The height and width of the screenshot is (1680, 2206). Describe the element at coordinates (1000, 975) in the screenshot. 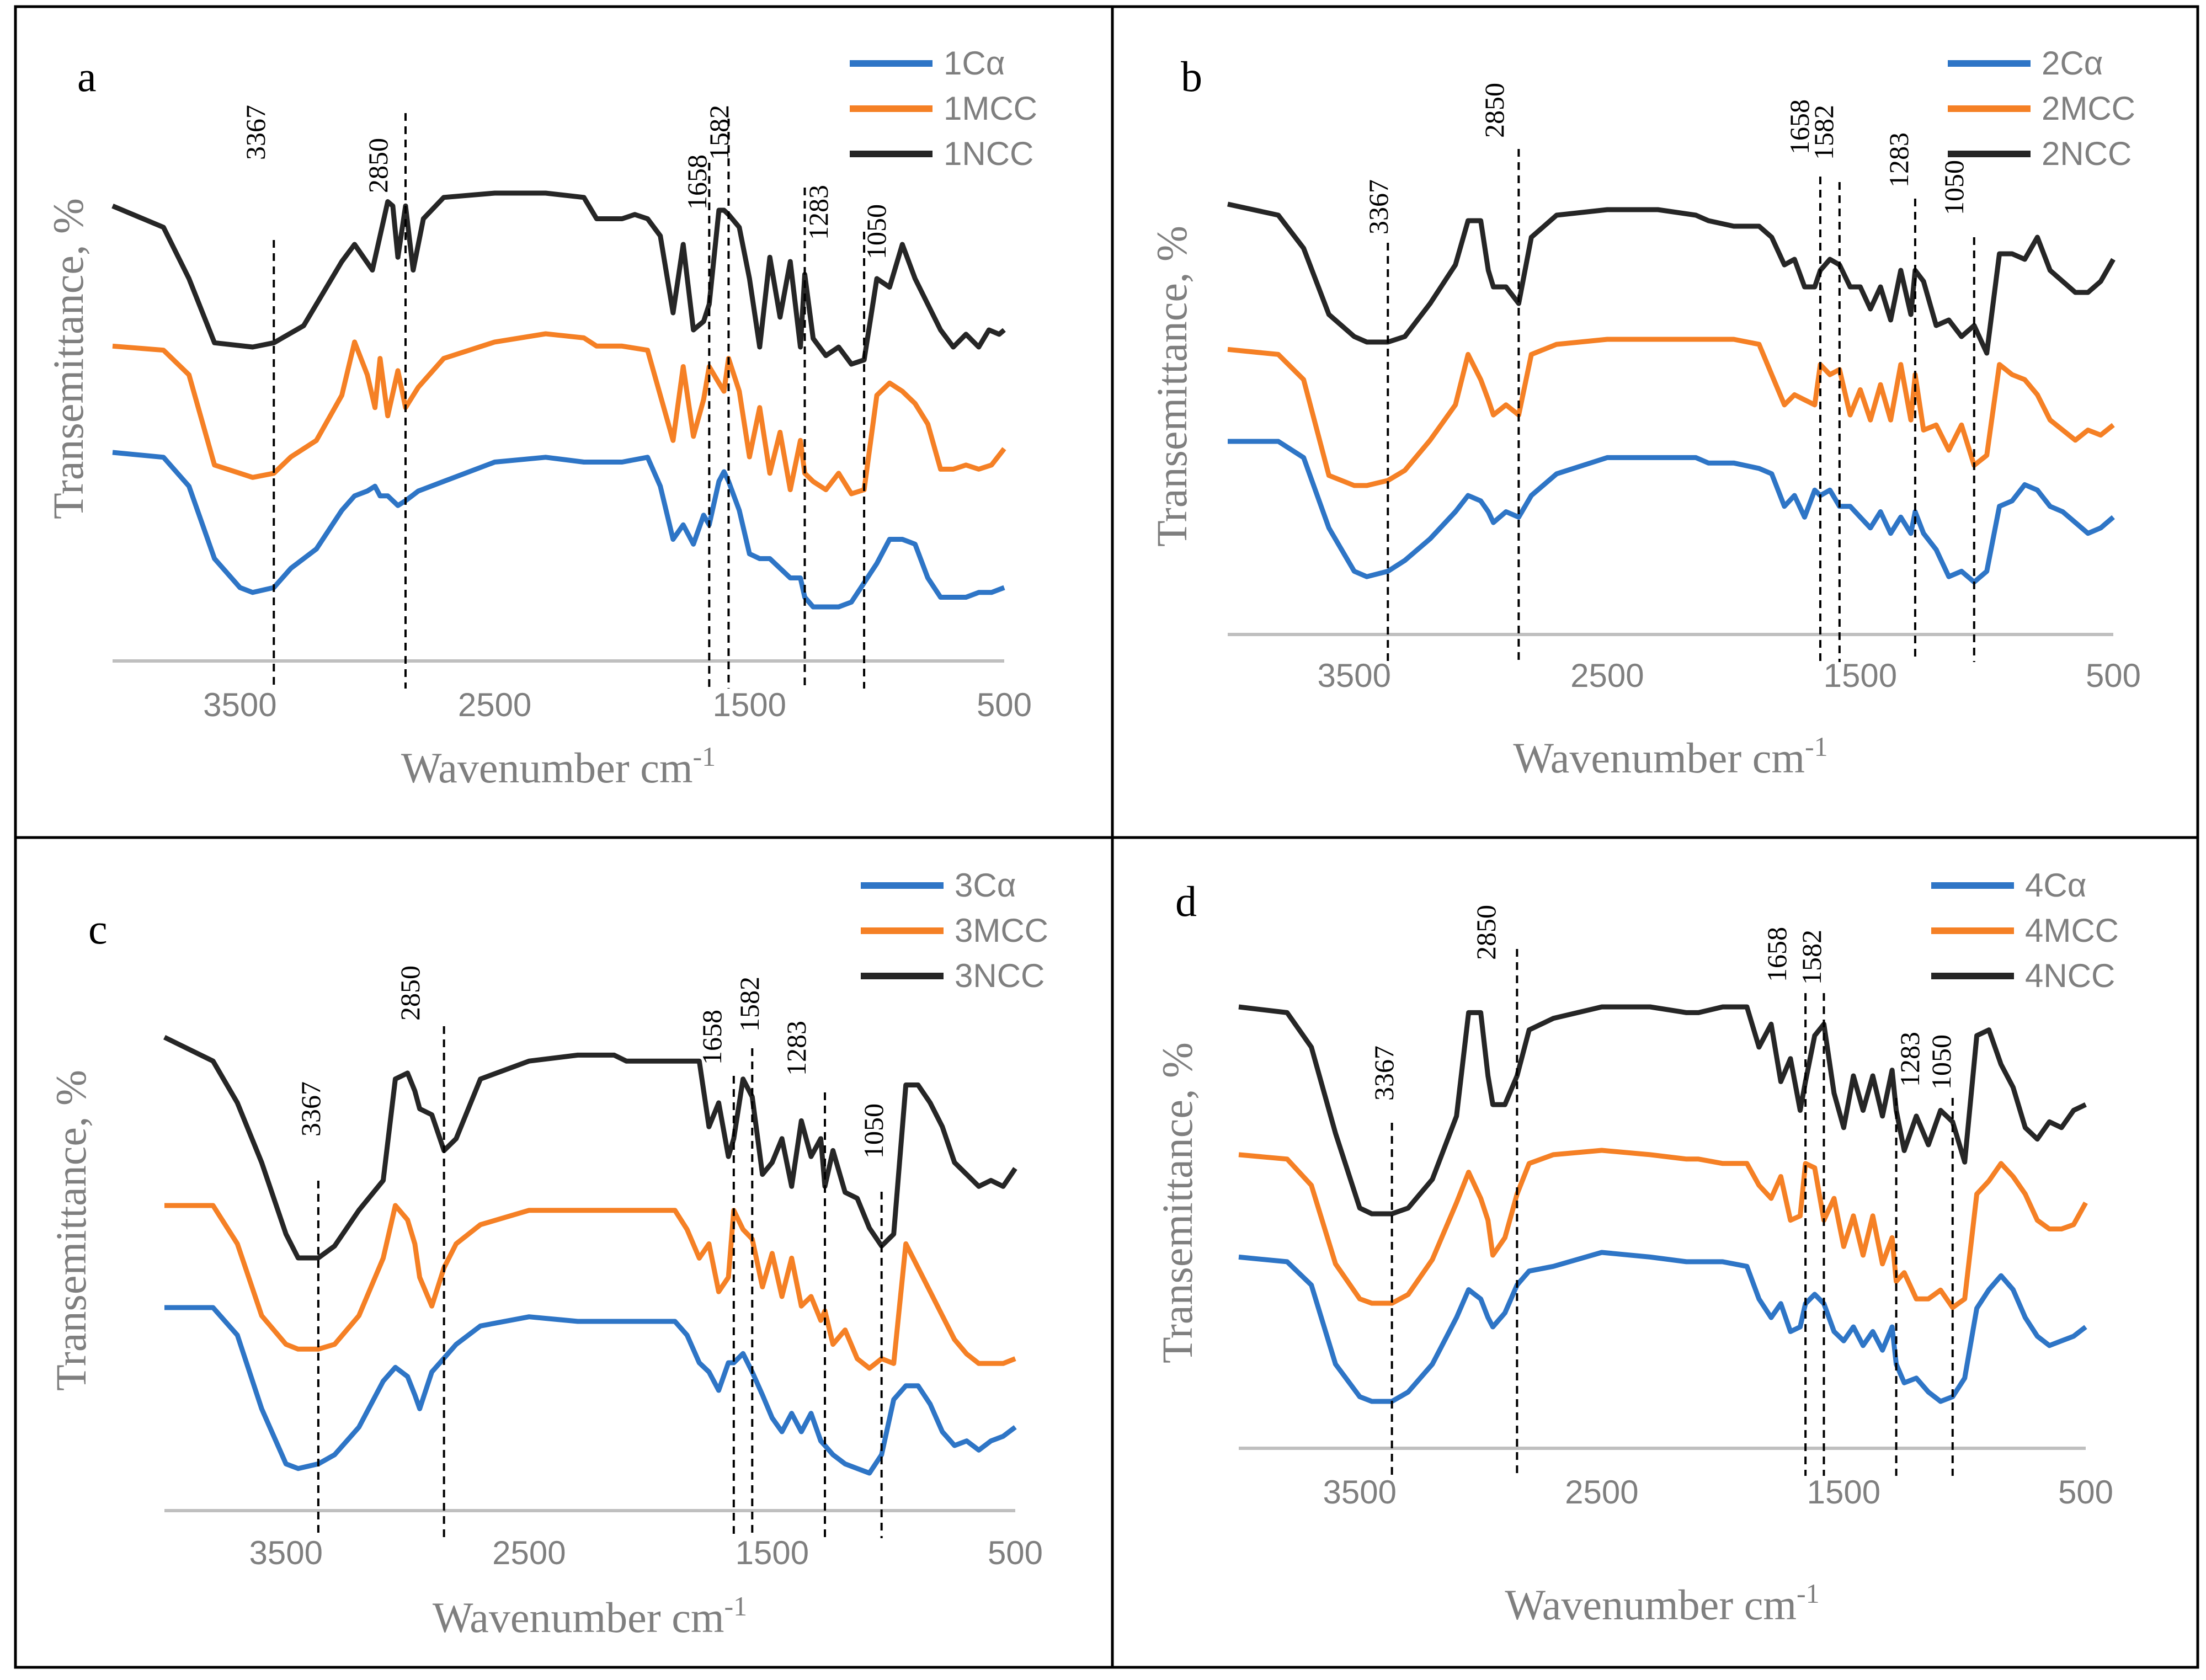

I see `legend-label: 3NCC` at that location.